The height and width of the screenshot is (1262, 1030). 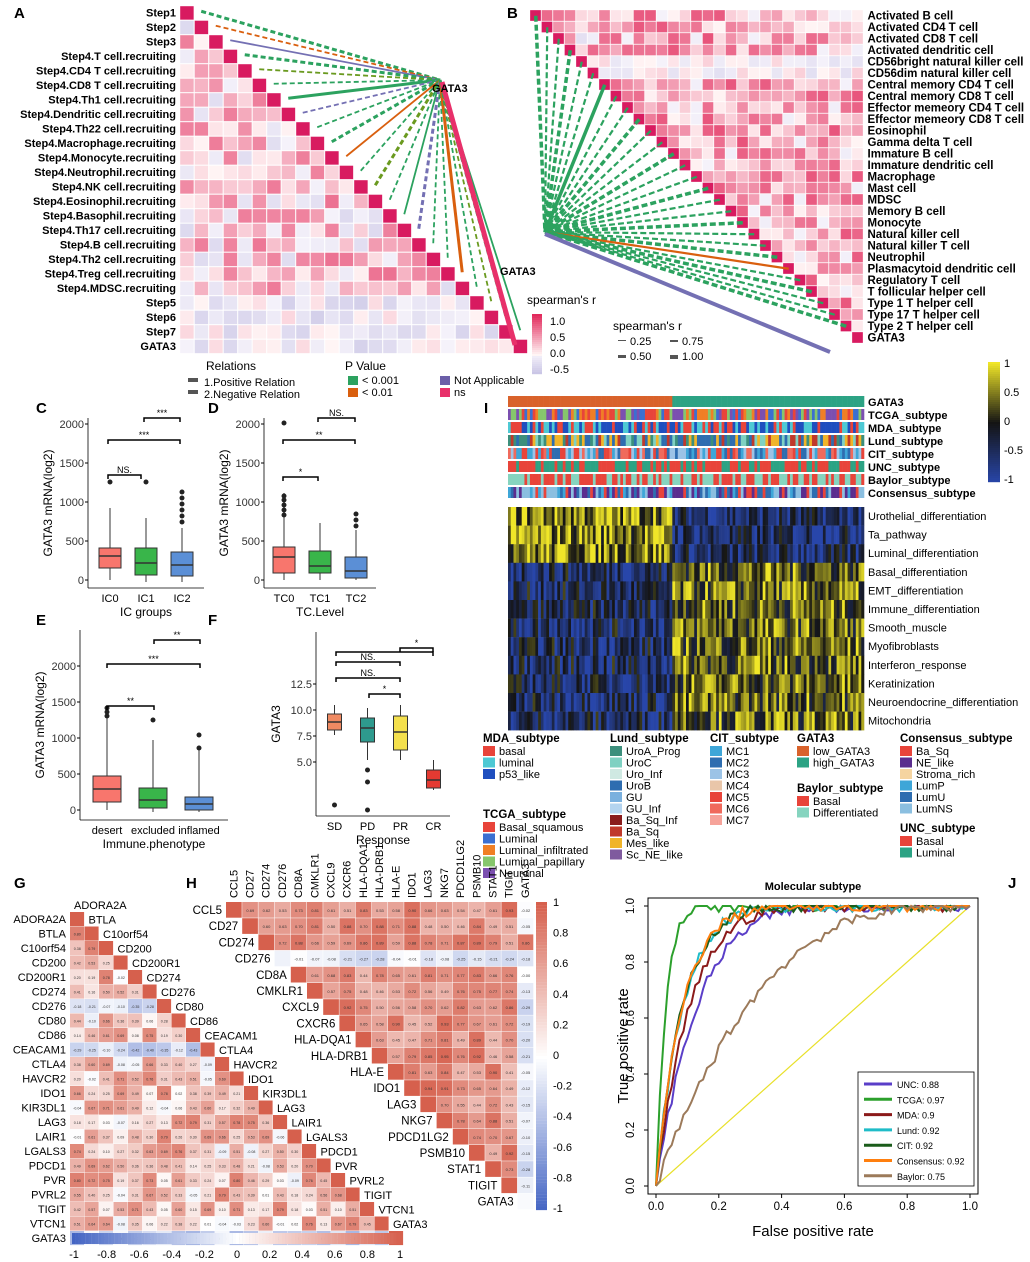 I want to click on y-tick-label: 10.0, so click(x=301, y=711).